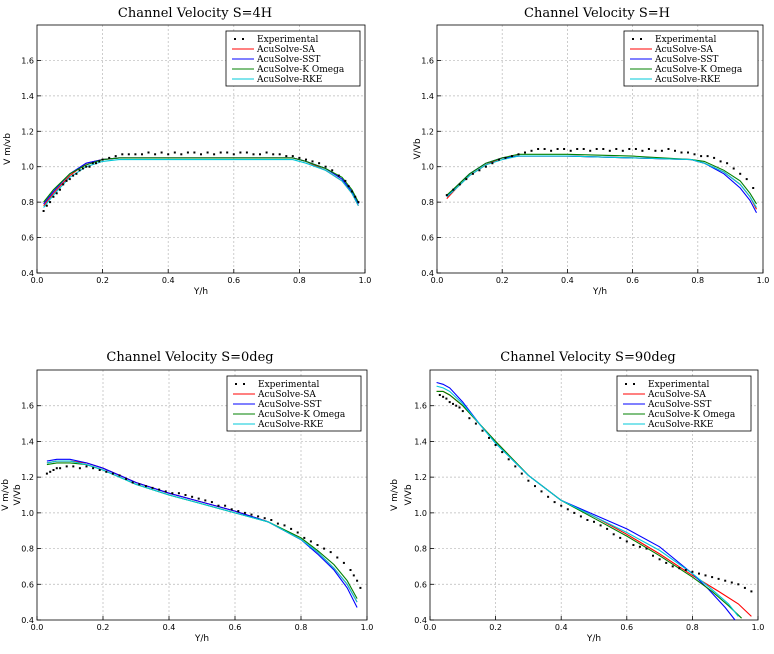 This screenshot has width=774, height=654. I want to click on x-tick-label: 0.2, so click(102, 280).